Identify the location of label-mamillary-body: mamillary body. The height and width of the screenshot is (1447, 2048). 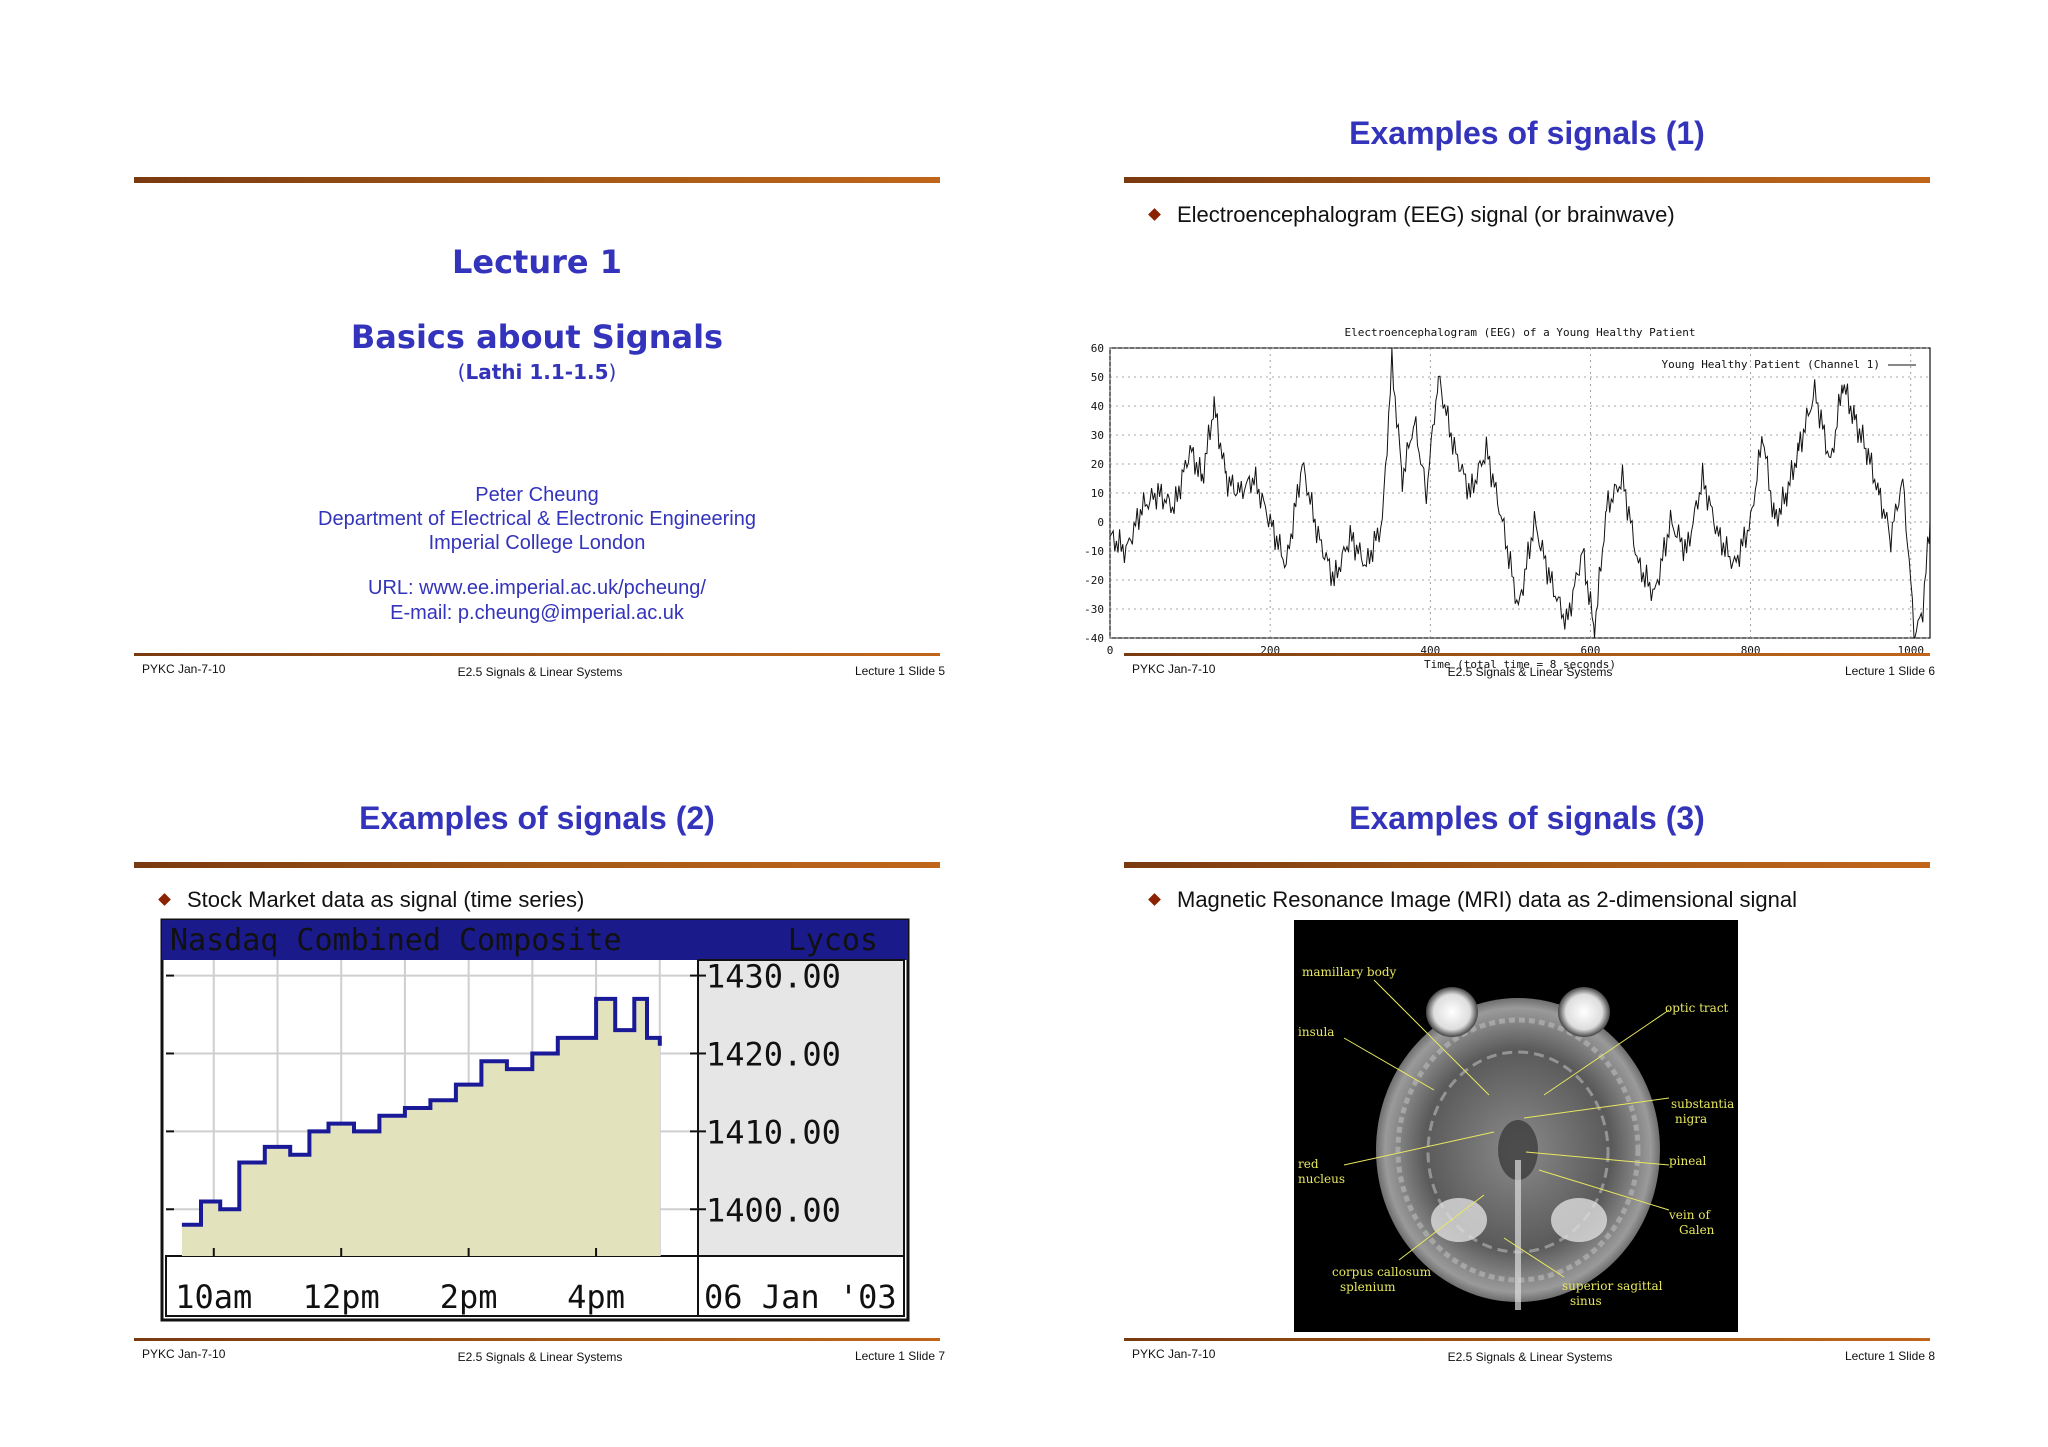
(1349, 972).